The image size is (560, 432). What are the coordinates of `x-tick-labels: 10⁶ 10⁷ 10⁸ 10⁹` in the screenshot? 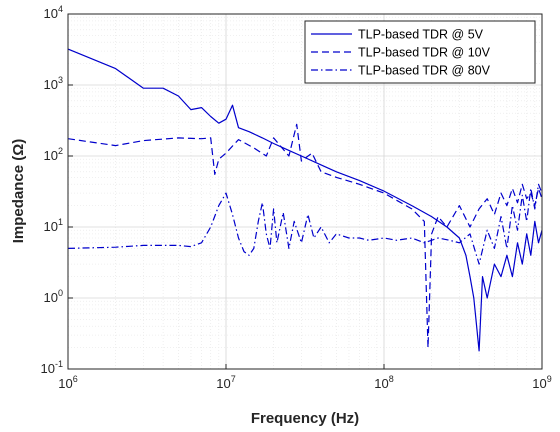 It's located at (305, 377).